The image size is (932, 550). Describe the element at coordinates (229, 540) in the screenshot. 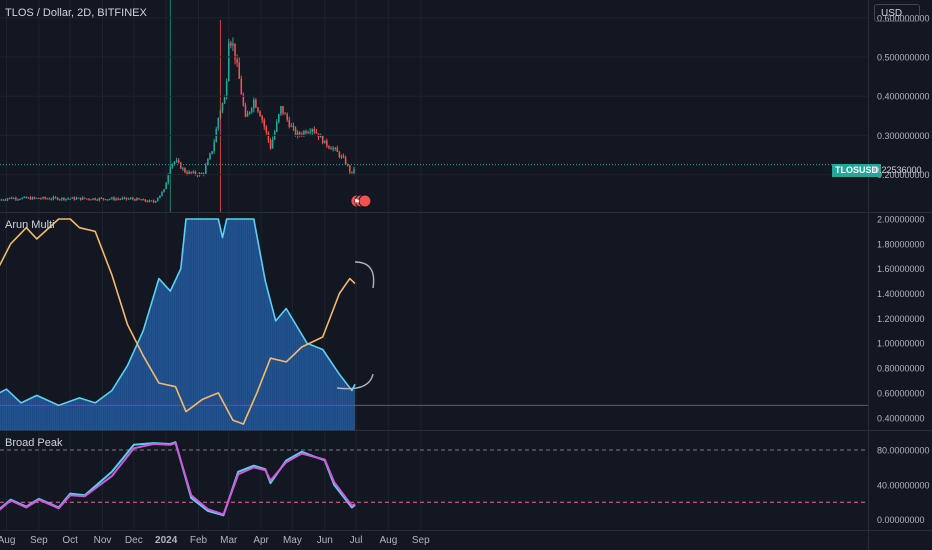

I see `x-tick-label: Mar` at that location.